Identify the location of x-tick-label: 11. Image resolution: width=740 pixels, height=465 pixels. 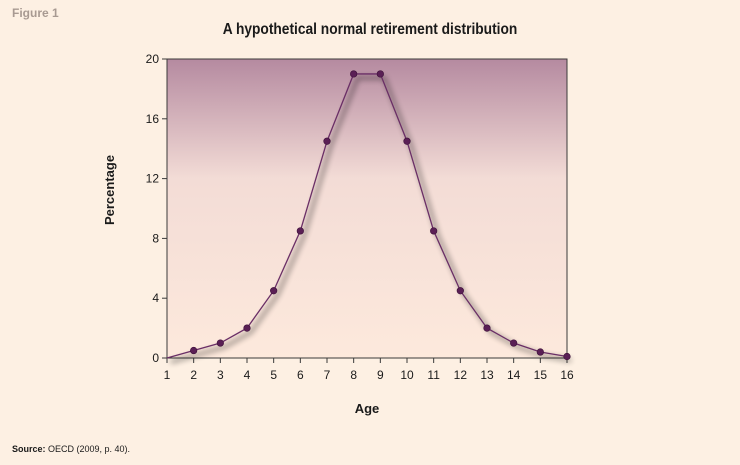
(433, 375).